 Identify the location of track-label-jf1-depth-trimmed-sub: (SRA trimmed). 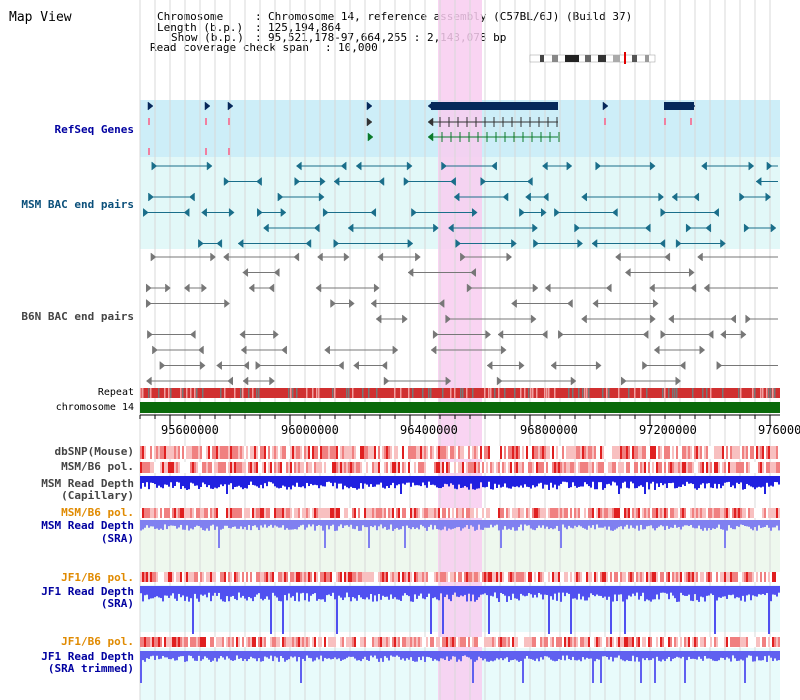
(90, 668).